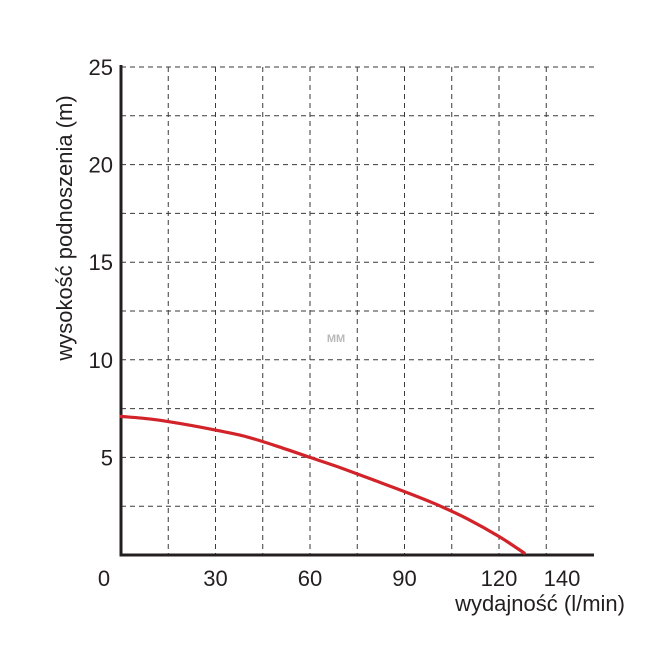  I want to click on x-tick-label: 90, so click(404, 578).